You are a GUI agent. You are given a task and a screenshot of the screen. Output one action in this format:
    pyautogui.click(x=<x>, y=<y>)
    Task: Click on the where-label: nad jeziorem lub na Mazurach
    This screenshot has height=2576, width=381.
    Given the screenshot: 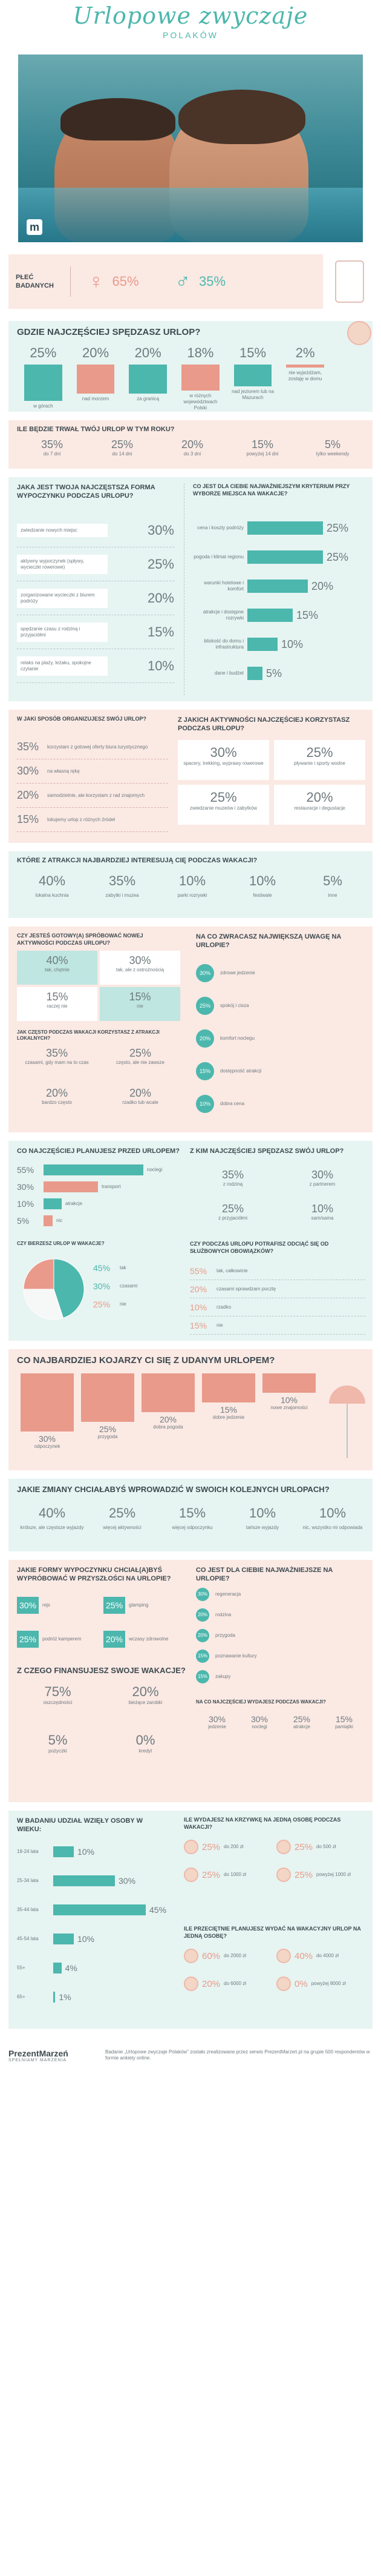 What is the action you would take?
    pyautogui.click(x=253, y=394)
    